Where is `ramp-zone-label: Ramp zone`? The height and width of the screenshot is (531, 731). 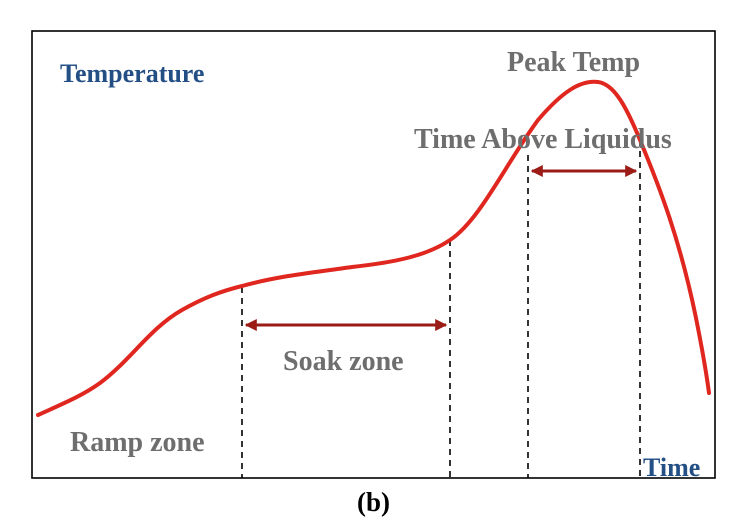 ramp-zone-label: Ramp zone is located at coordinates (137, 442).